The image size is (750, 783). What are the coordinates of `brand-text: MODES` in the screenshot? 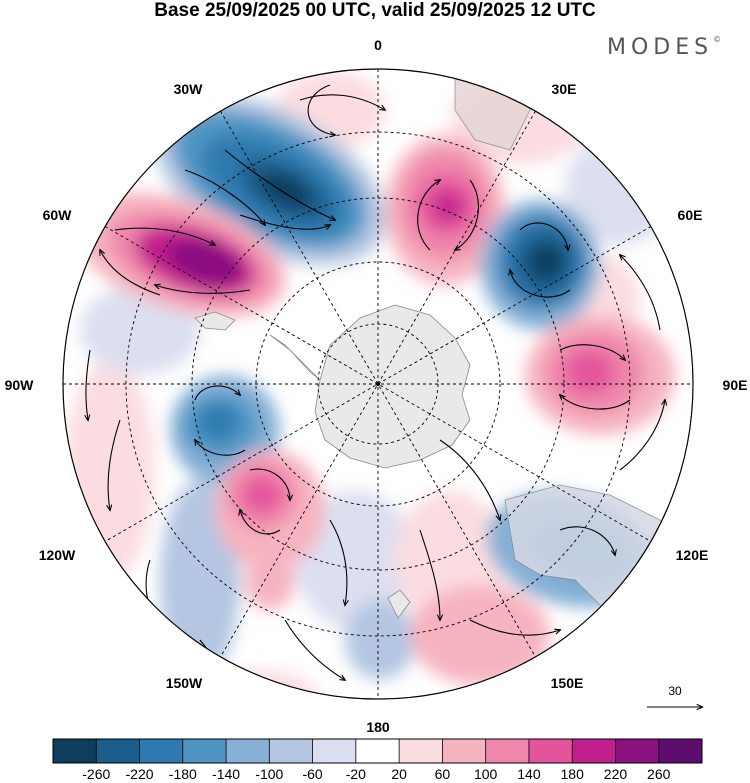 It's located at (660, 47).